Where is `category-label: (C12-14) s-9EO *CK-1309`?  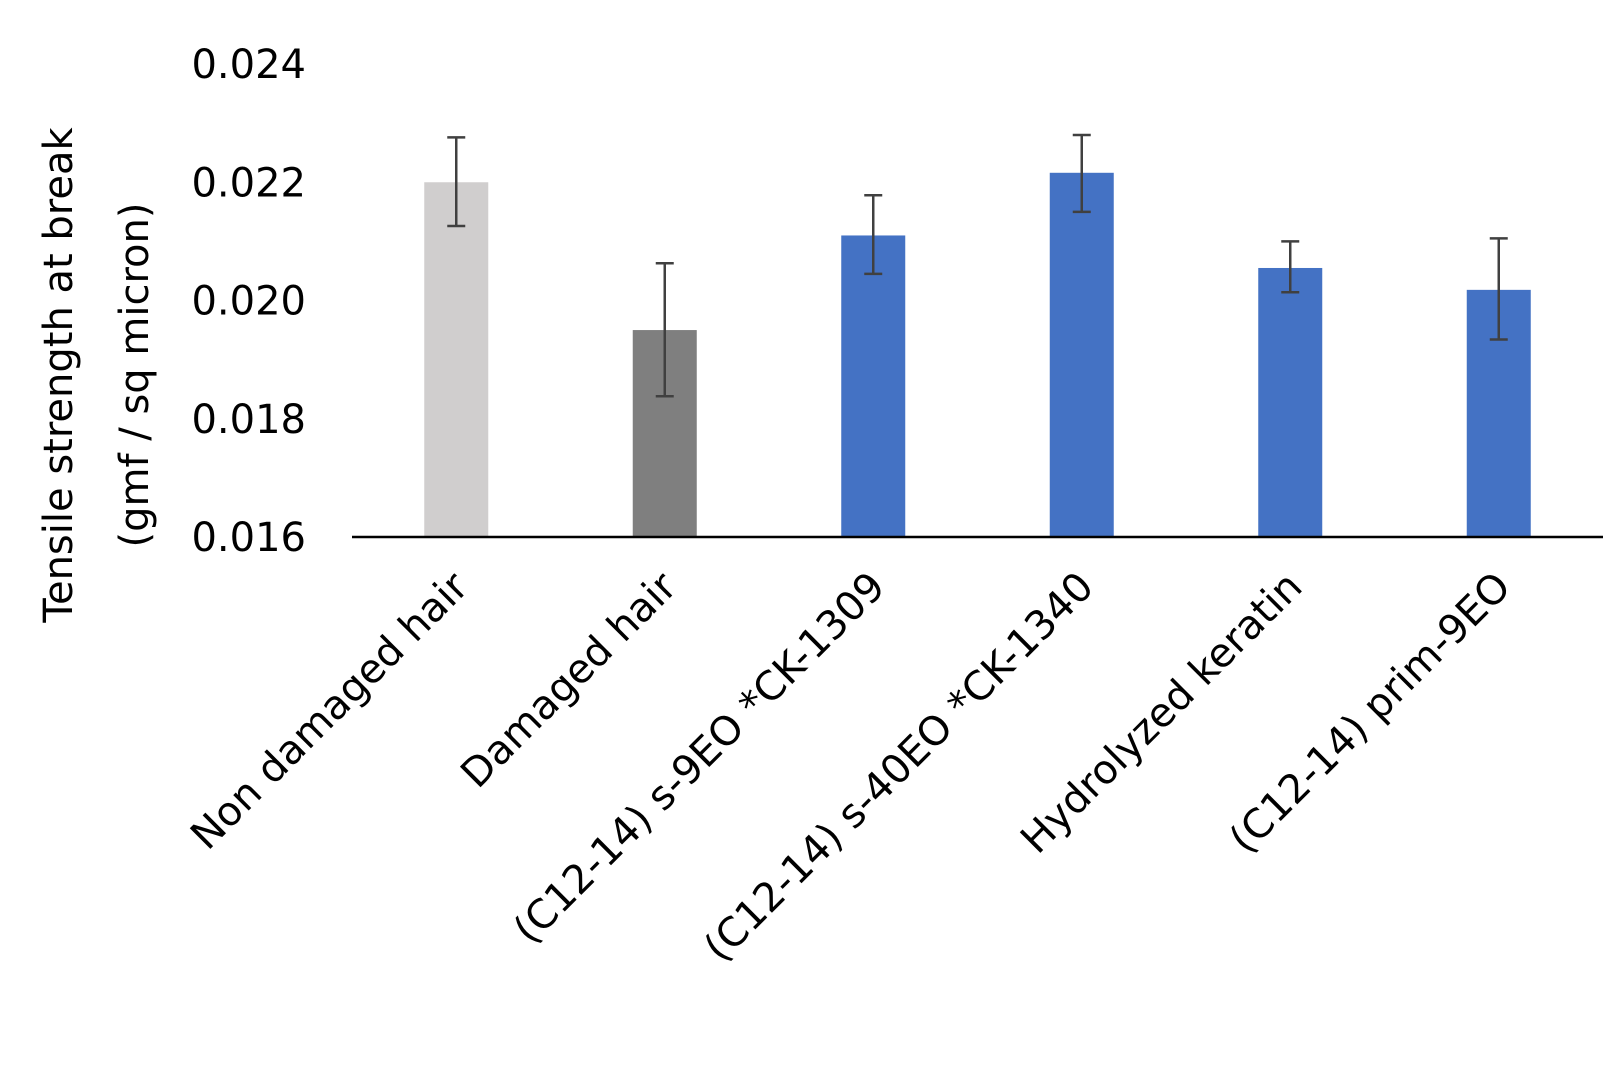
category-label: (C12-14) s-9EO *CK-1309 is located at coordinates (699, 758).